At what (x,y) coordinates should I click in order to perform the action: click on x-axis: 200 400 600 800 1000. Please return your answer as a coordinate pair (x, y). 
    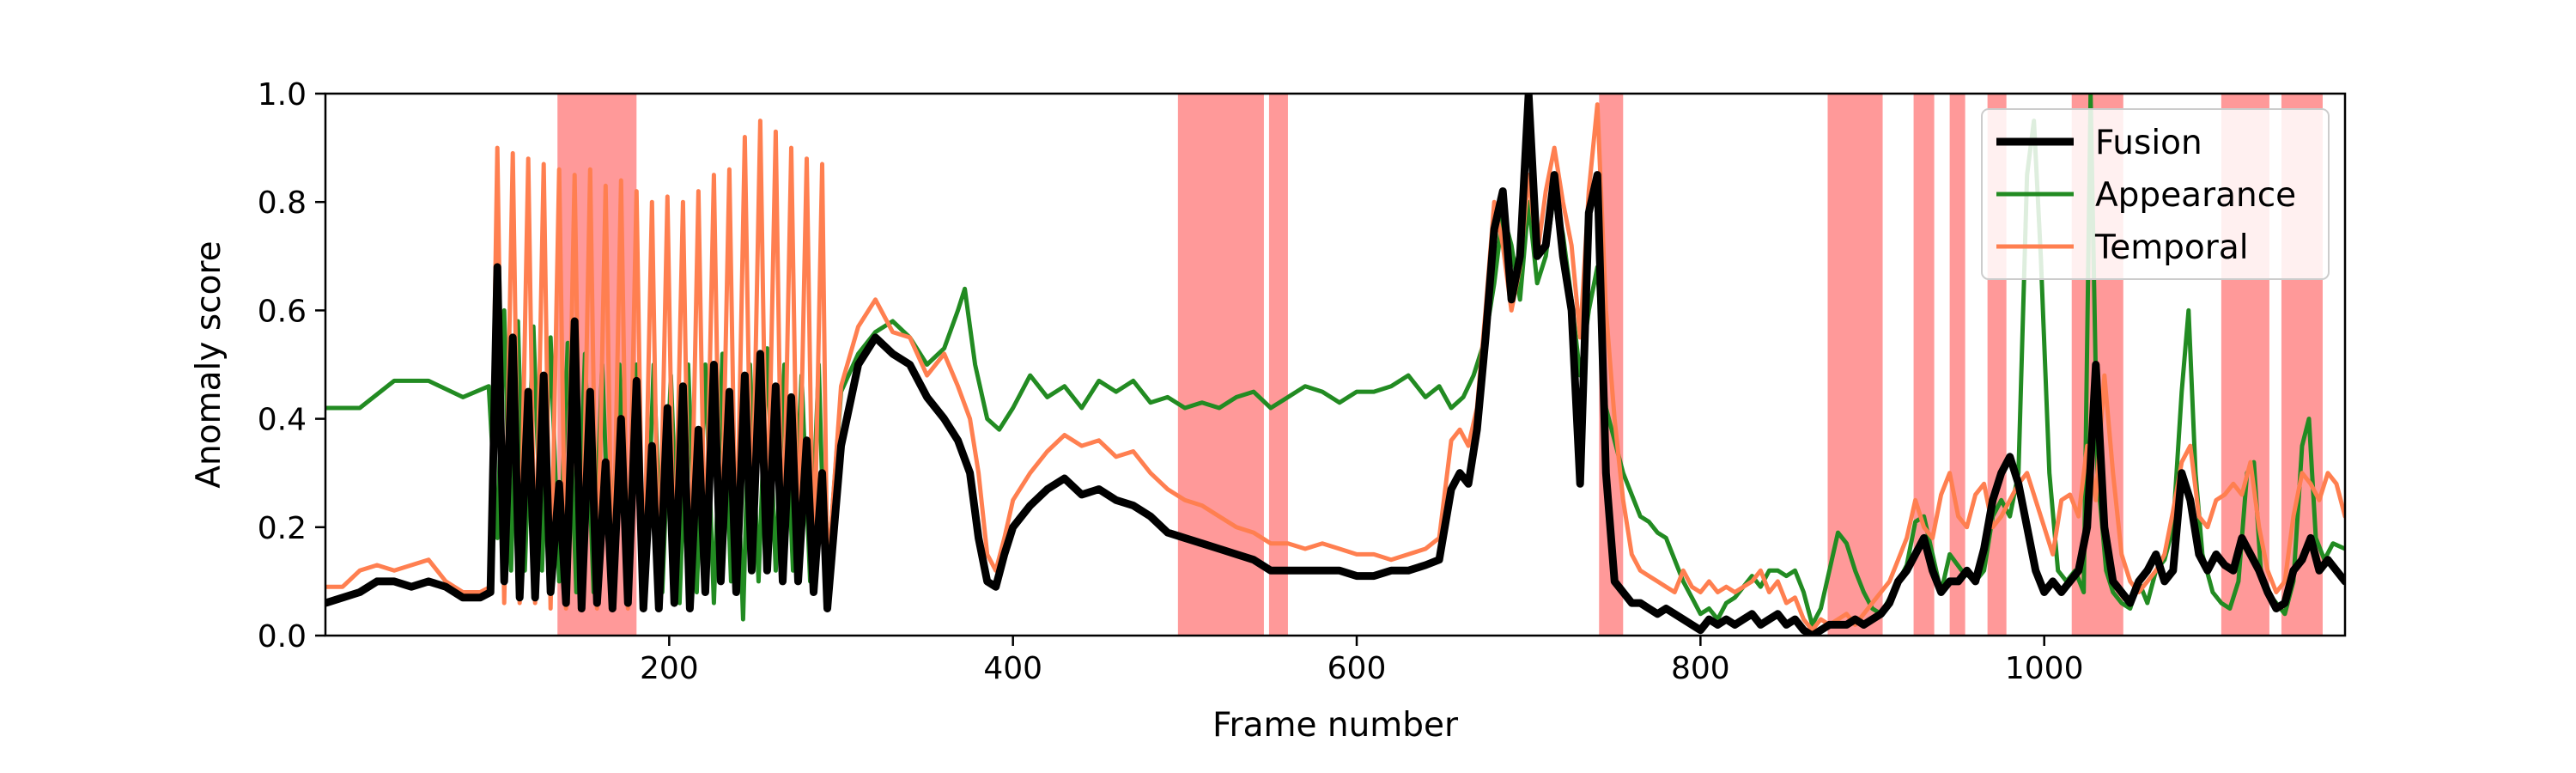
    Looking at the image, I should click on (1362, 661).